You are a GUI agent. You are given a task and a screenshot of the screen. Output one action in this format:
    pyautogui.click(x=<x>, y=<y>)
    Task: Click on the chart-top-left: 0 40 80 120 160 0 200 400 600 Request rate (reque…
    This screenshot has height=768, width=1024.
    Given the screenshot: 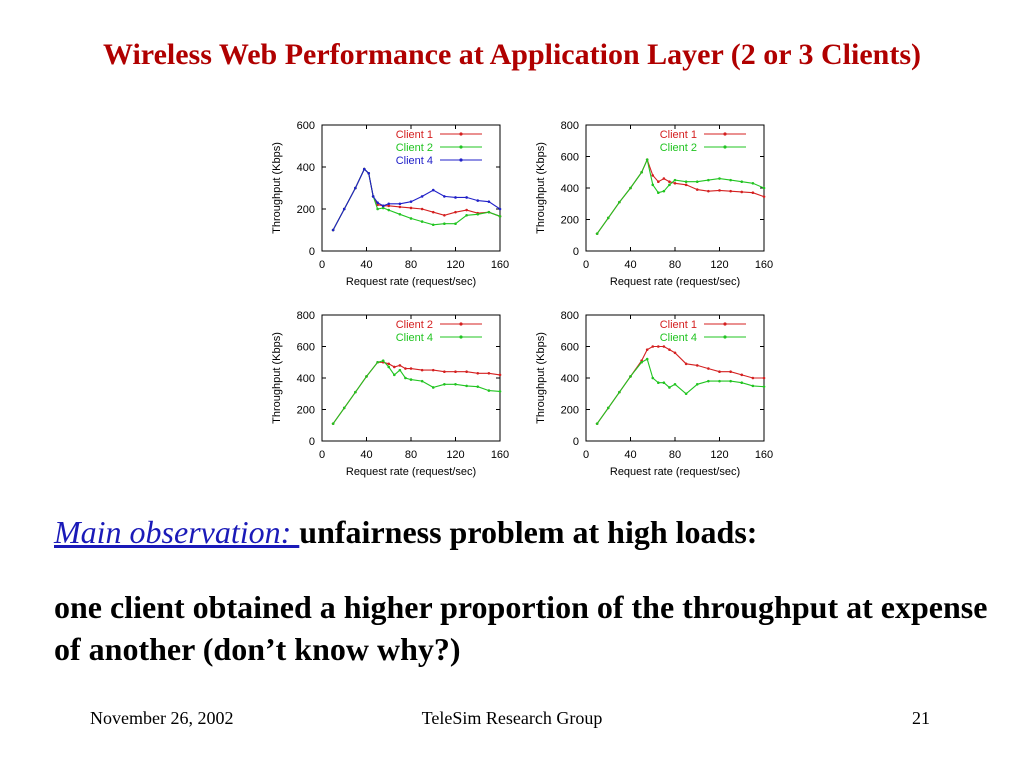 What is the action you would take?
    pyautogui.click(x=390, y=204)
    